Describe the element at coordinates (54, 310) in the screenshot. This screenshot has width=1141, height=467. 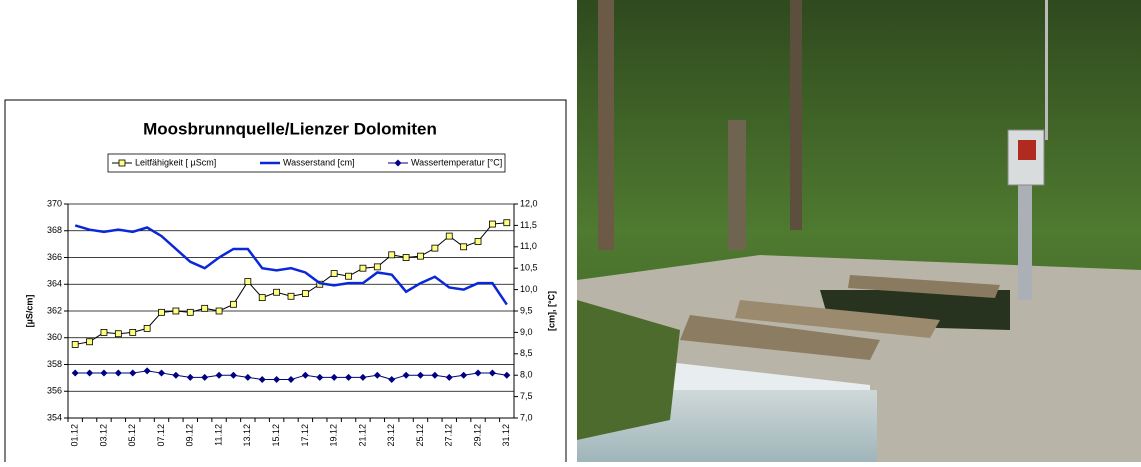
I see `y-tick-label: 362` at that location.